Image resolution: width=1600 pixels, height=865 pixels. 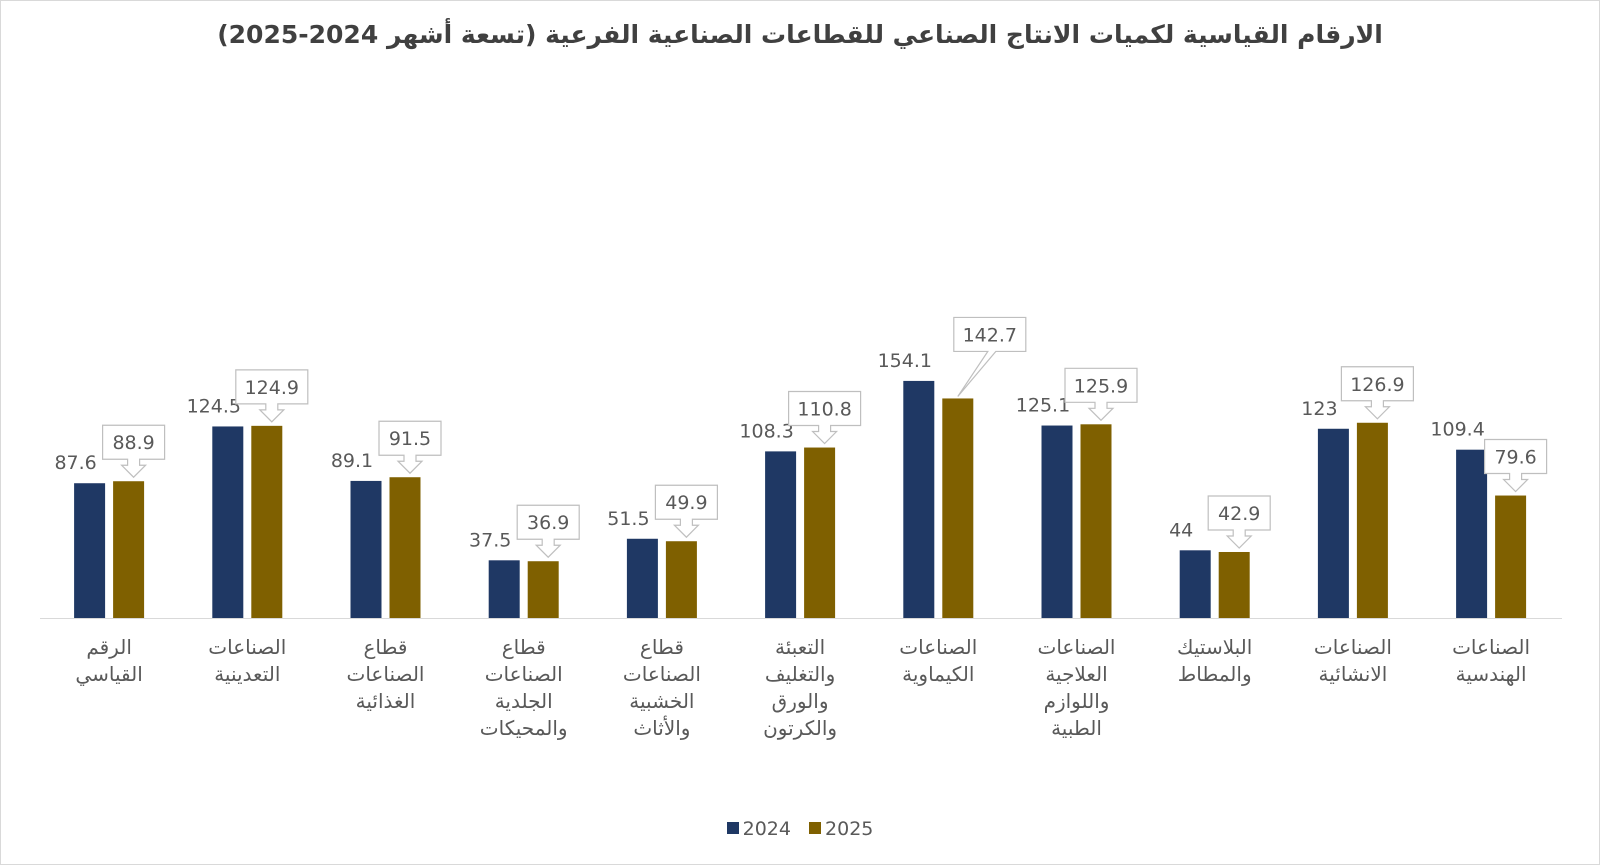 I want to click on category-label-line: التعدينية, so click(x=247, y=674).